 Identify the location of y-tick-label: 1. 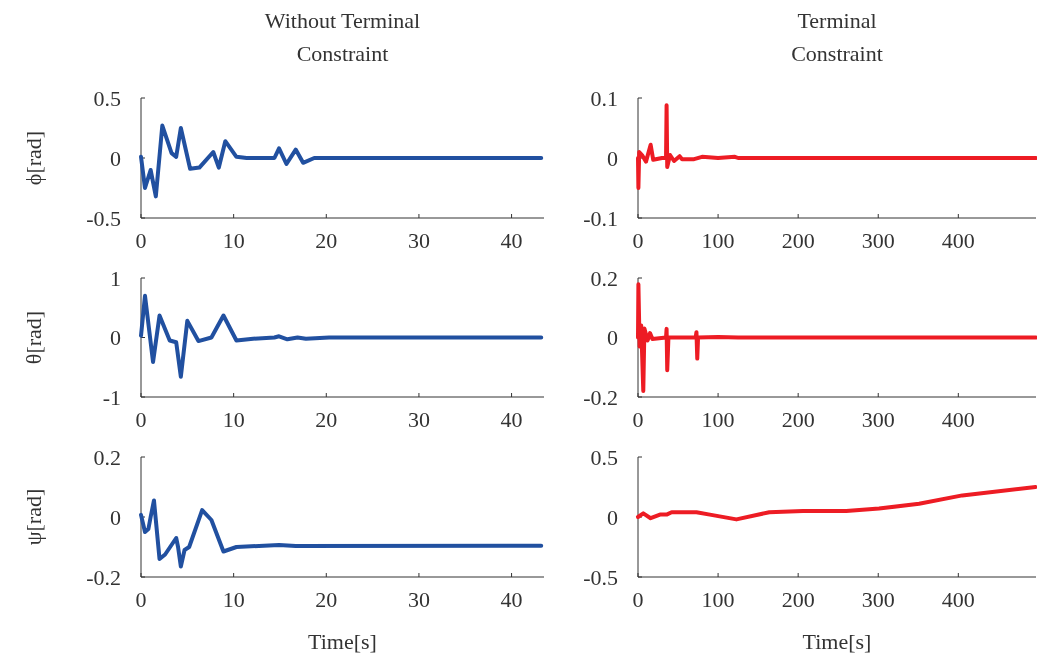
(115, 278).